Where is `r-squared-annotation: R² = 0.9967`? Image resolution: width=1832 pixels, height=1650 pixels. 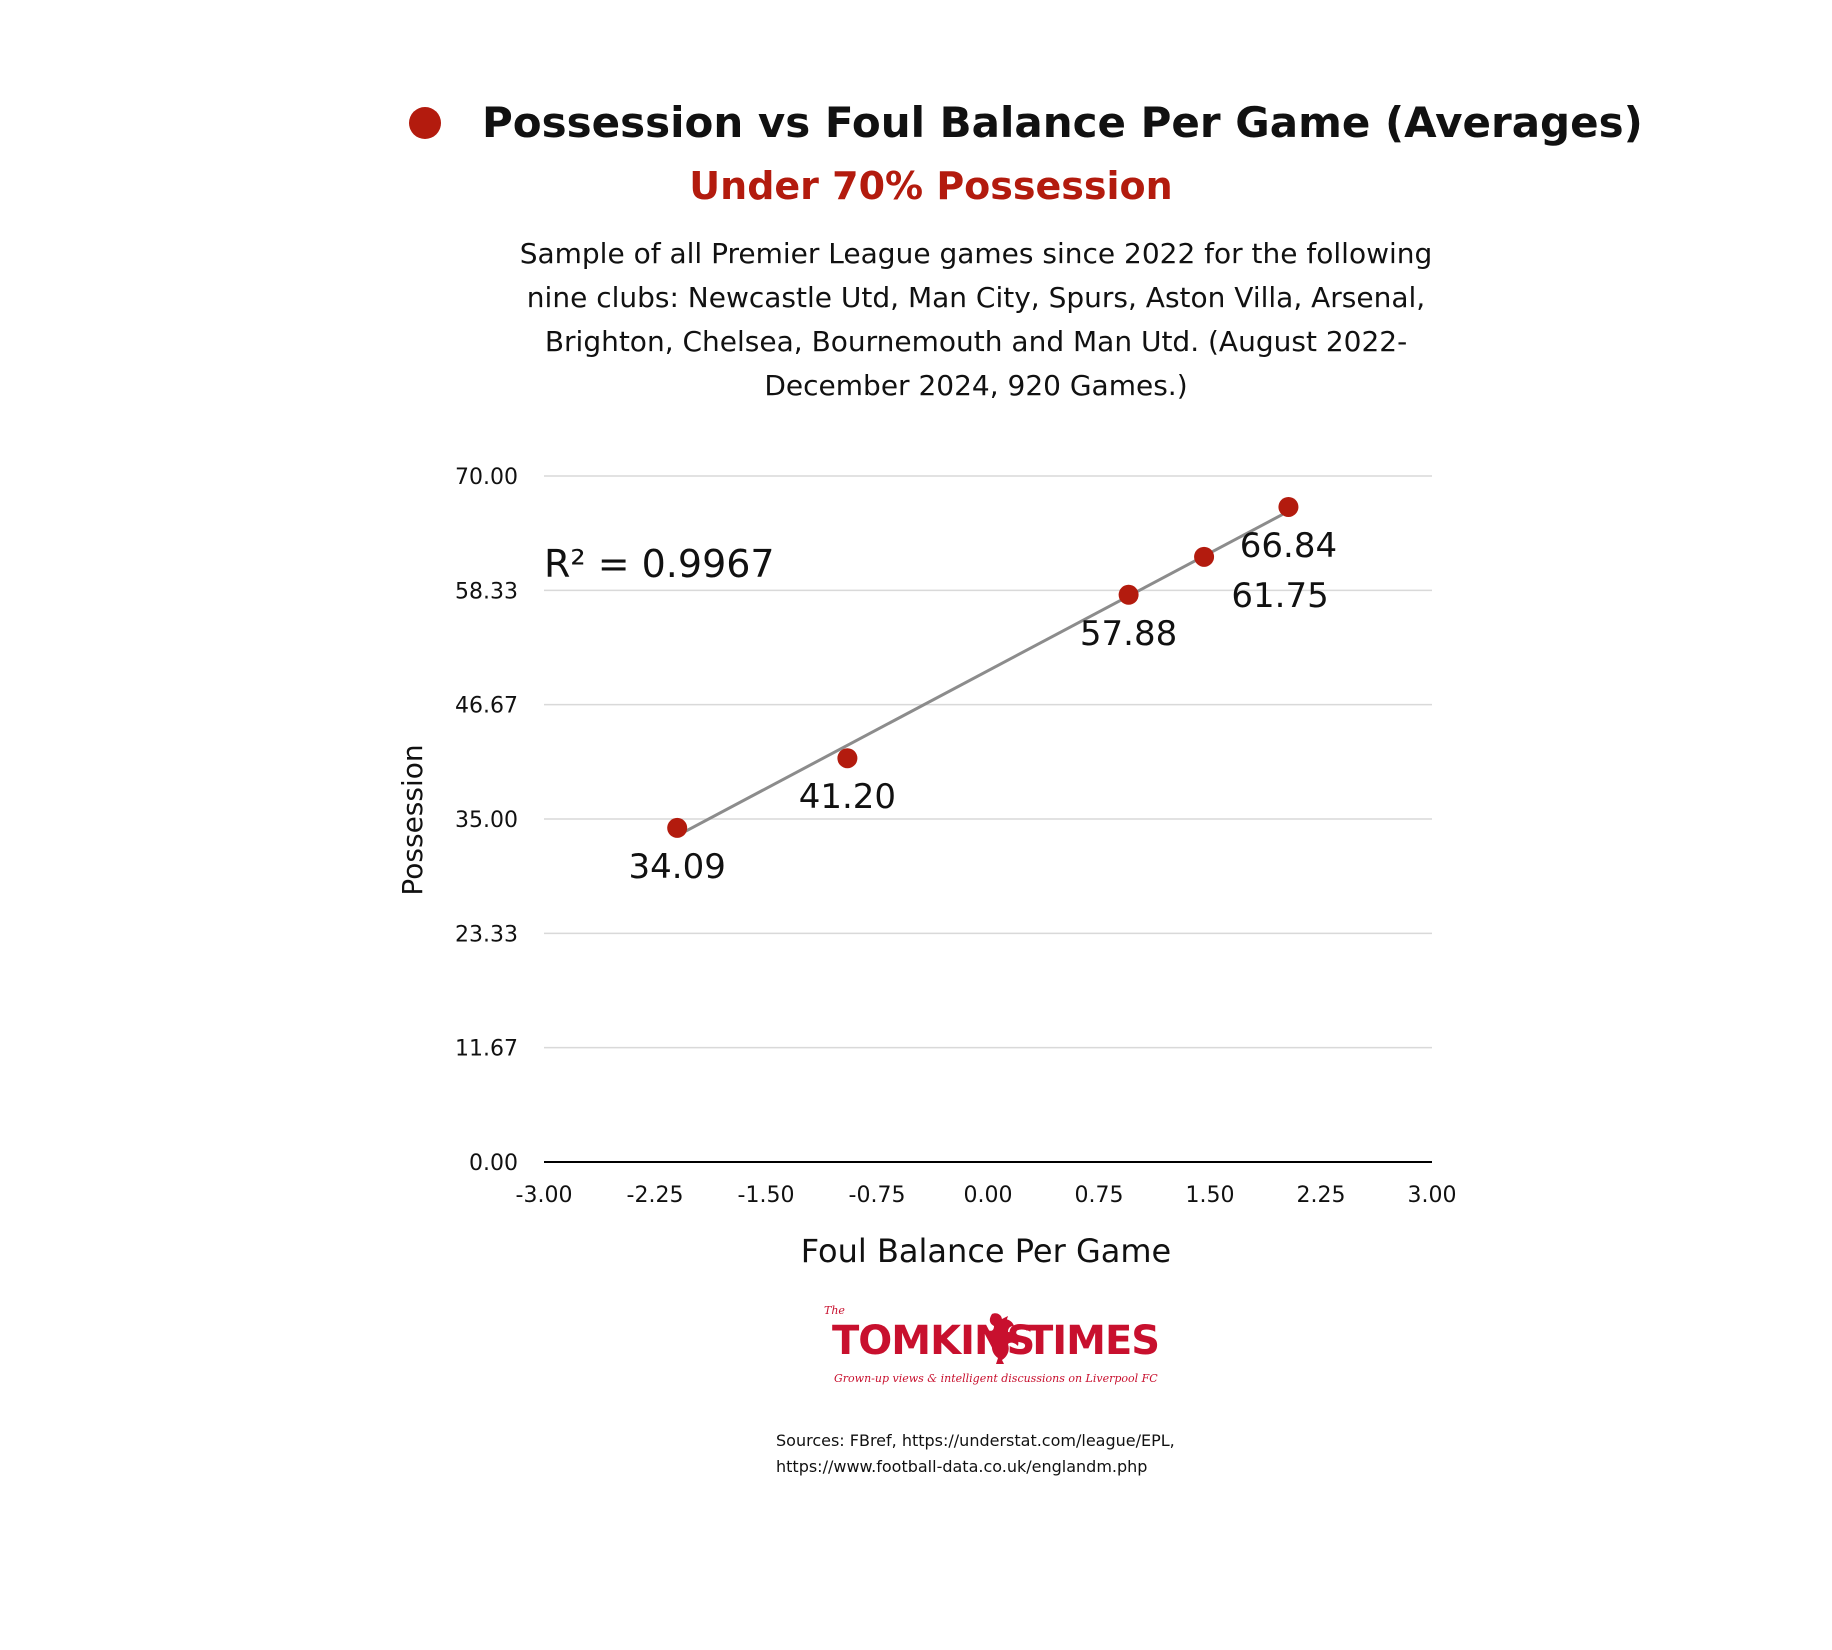
r-squared-annotation: R² = 0.9967 is located at coordinates (659, 564).